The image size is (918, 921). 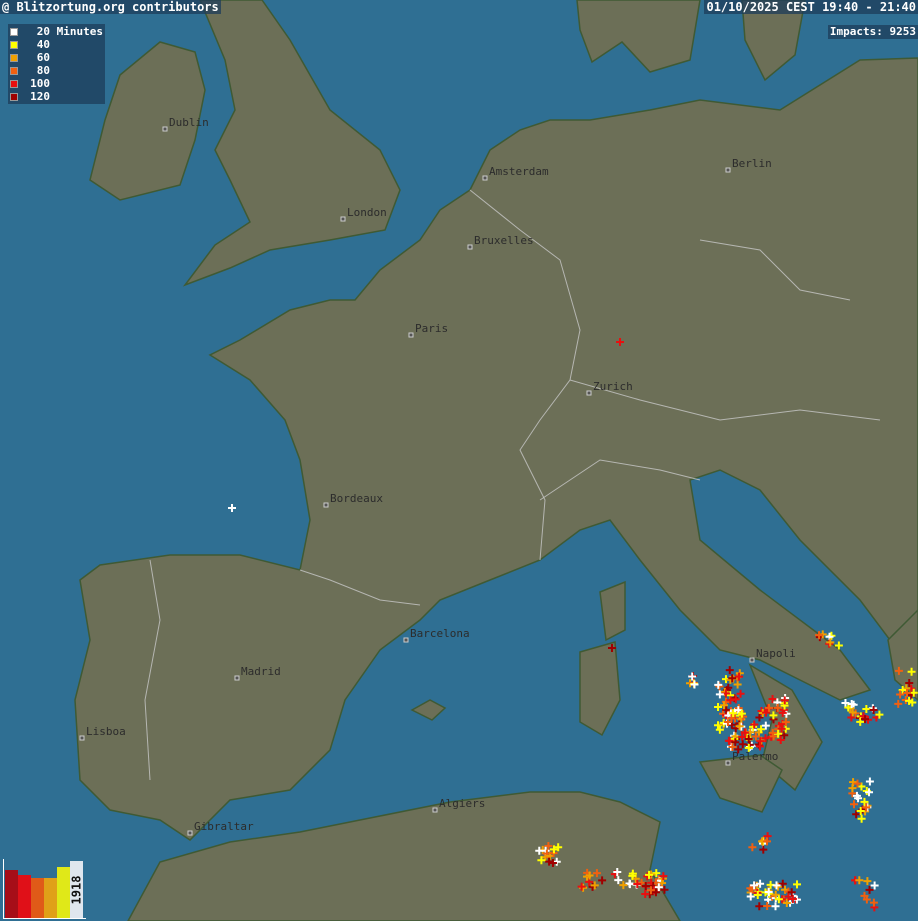 What do you see at coordinates (776, 653) in the screenshot?
I see `city-label: Napoli` at bounding box center [776, 653].